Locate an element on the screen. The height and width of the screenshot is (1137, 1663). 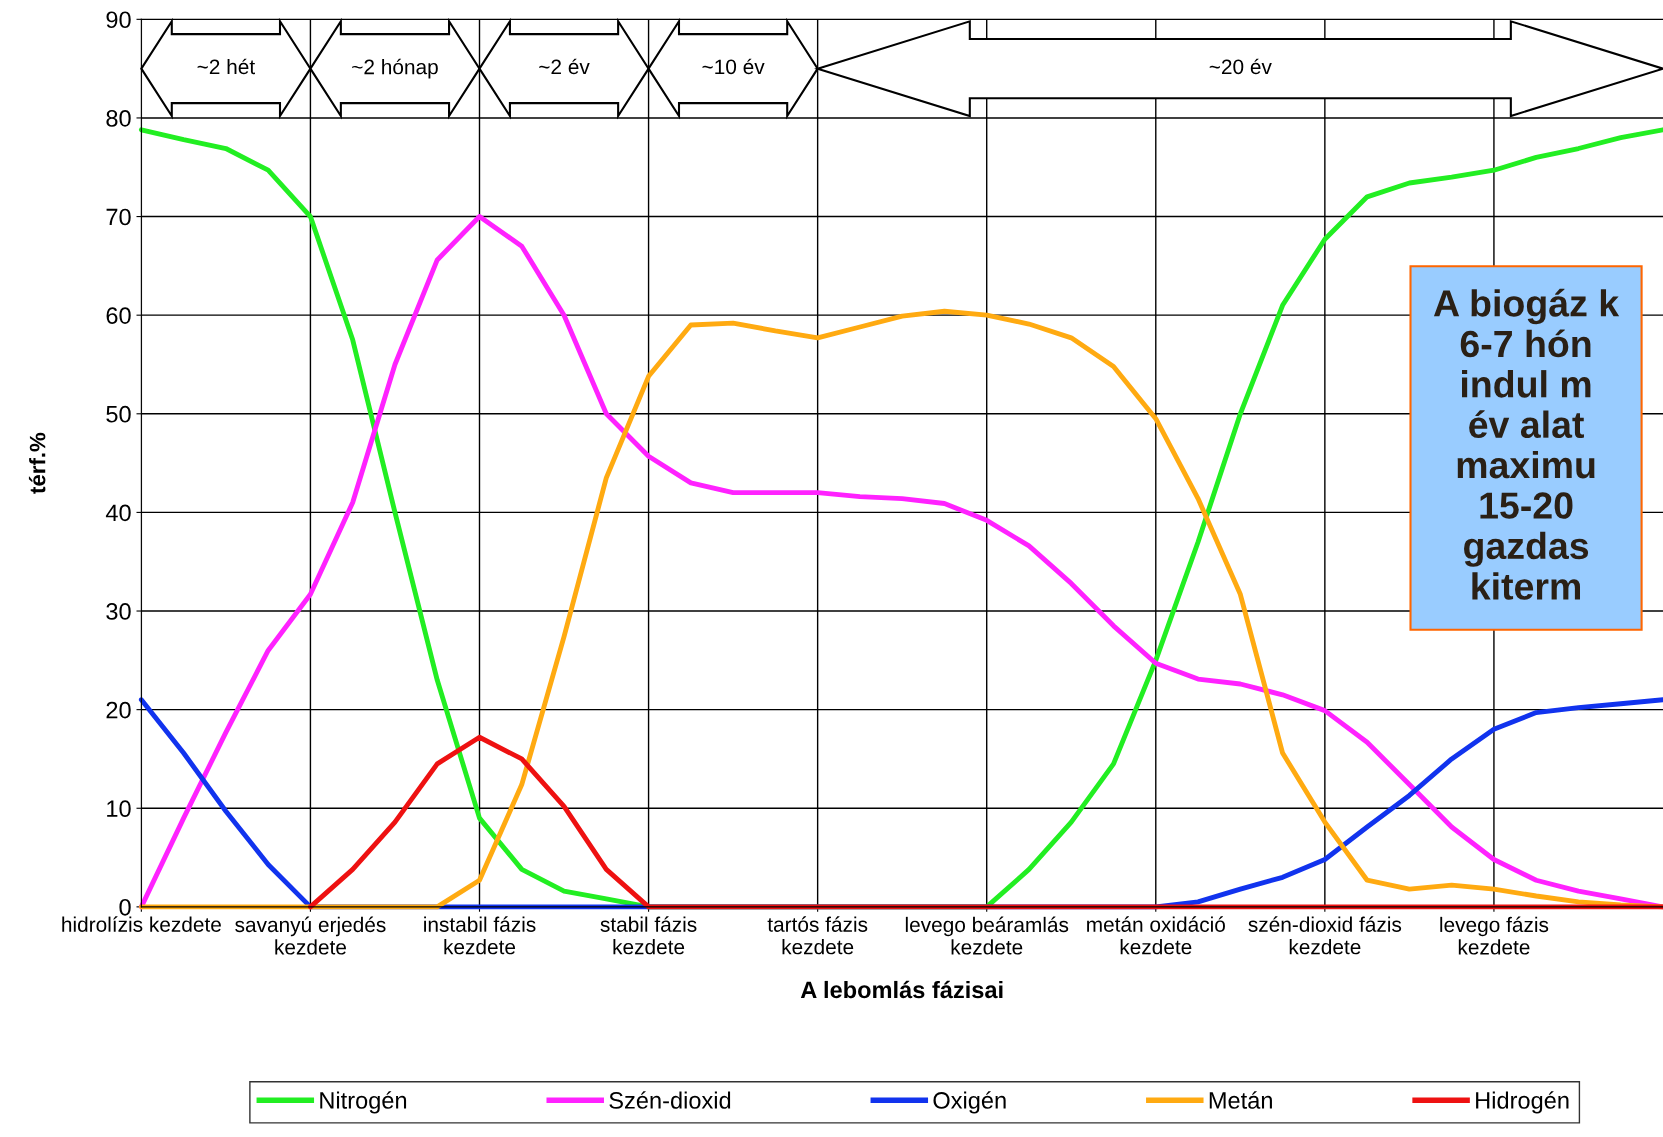
y-tick-label: 60 is located at coordinates (118, 315).